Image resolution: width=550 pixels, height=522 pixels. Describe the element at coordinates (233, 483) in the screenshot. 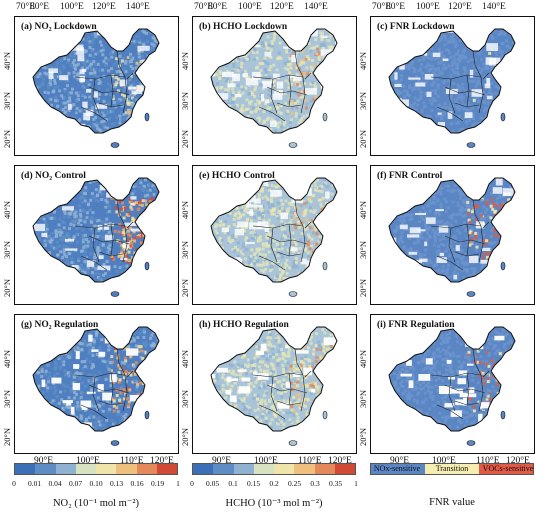

I see `hcho-colorbar-tick: 0.1` at that location.